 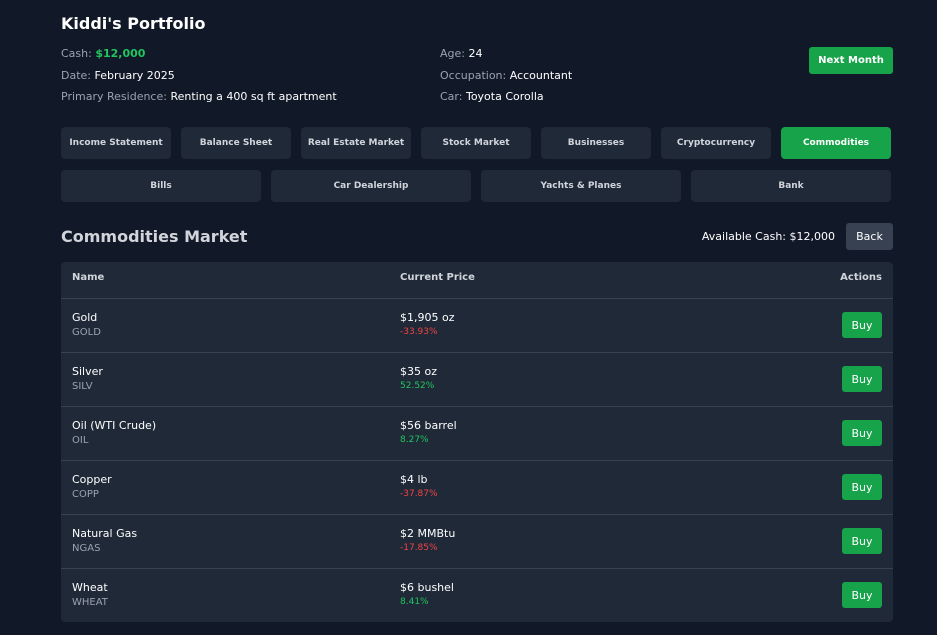 What do you see at coordinates (76, 53) in the screenshot?
I see `cash-label: Cash:` at bounding box center [76, 53].